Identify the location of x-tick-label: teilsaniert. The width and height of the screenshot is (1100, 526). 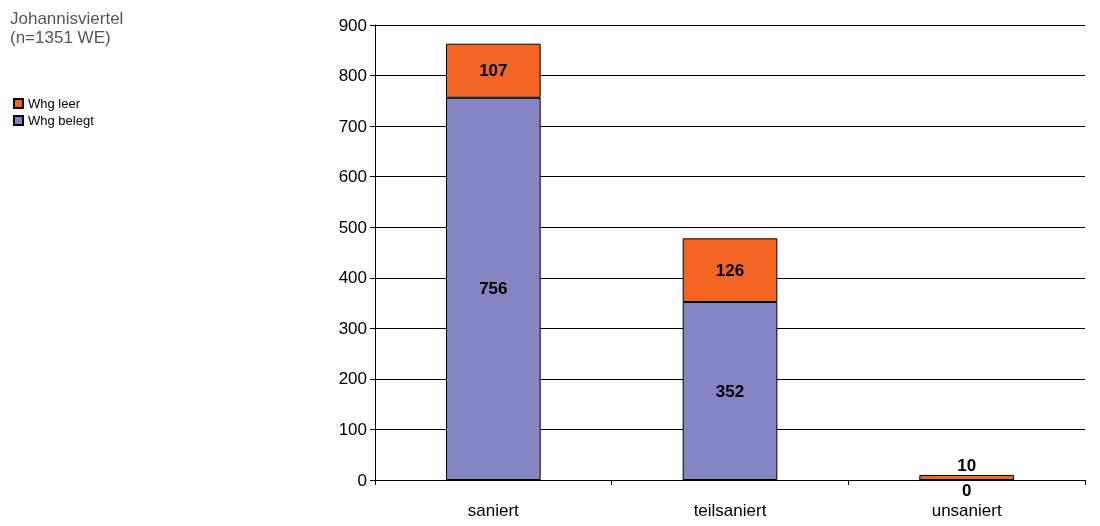
(730, 510).